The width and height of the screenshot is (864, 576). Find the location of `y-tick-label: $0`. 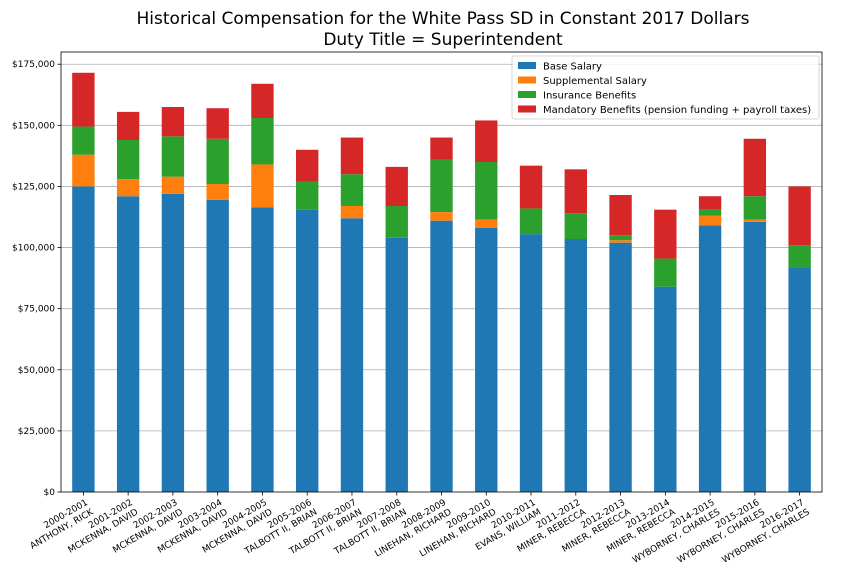

y-tick-label: $0 is located at coordinates (50, 493).